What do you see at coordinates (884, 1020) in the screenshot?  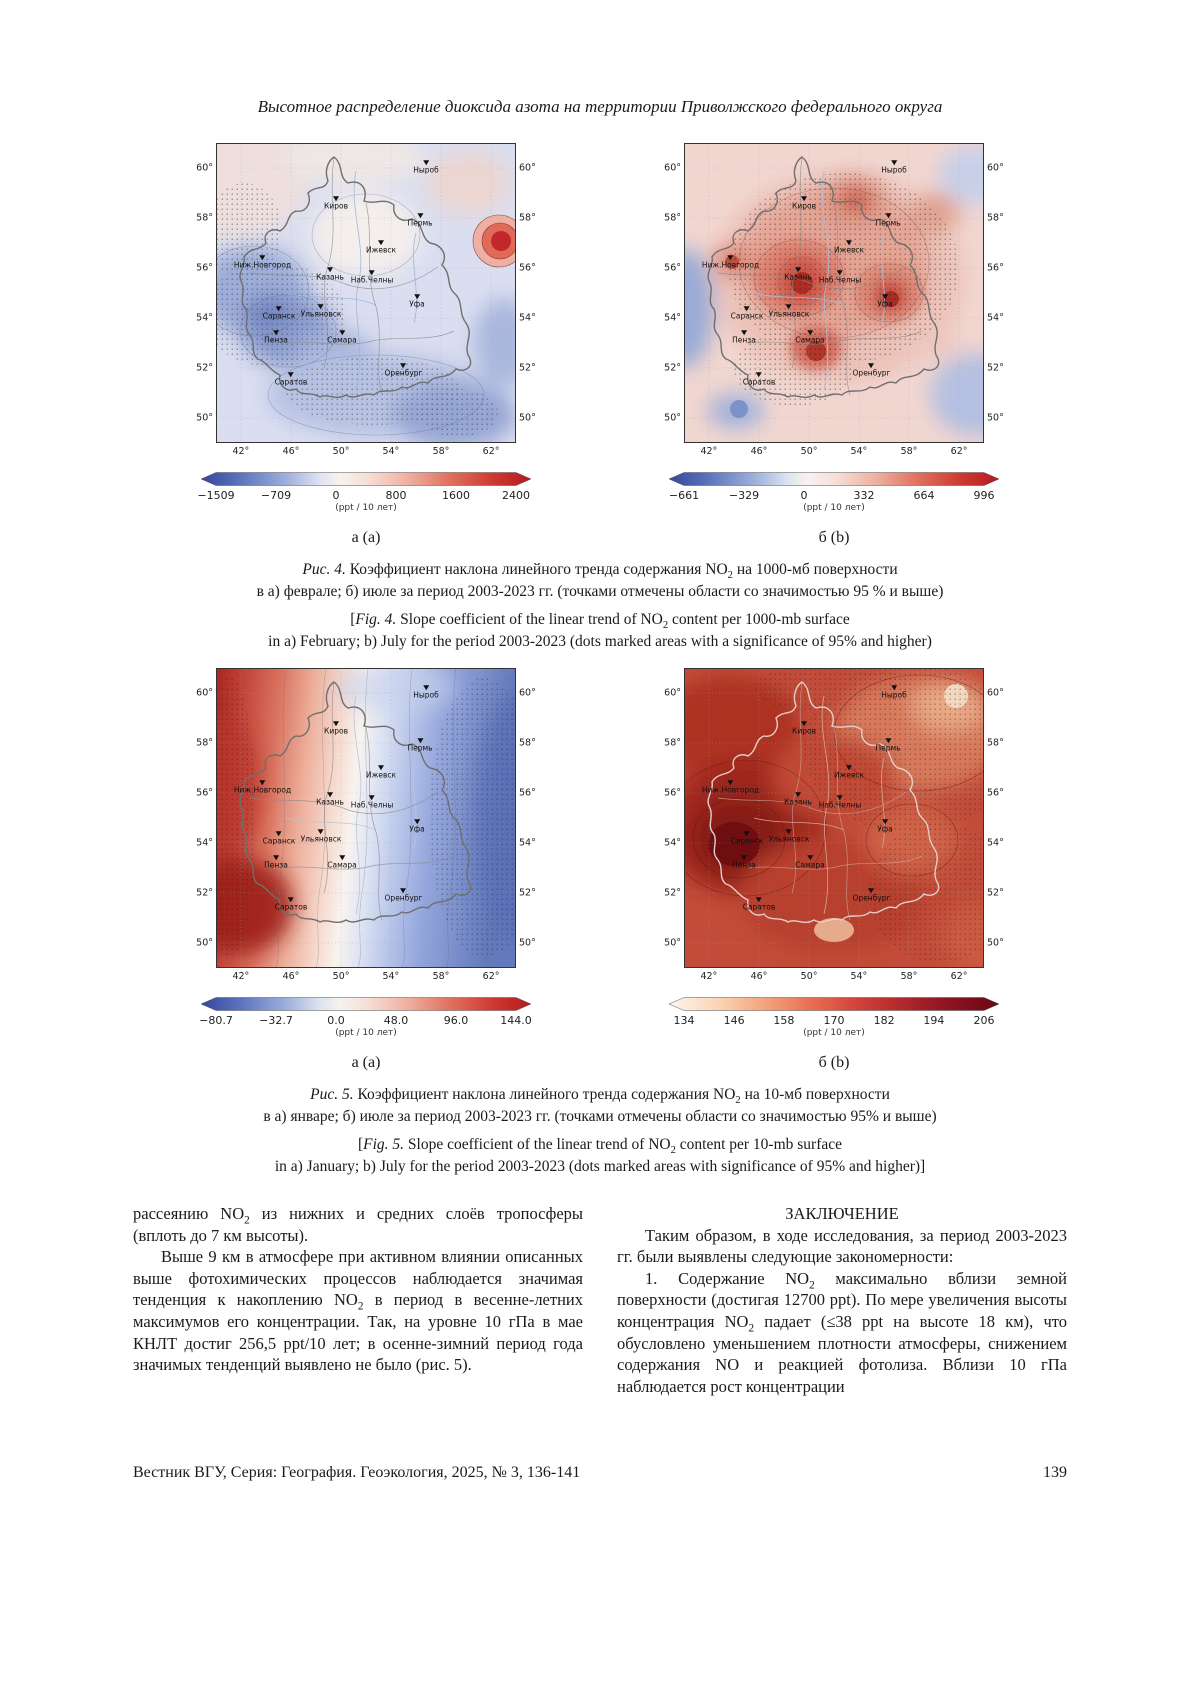 I see `colorbar-tick-label: 182` at bounding box center [884, 1020].